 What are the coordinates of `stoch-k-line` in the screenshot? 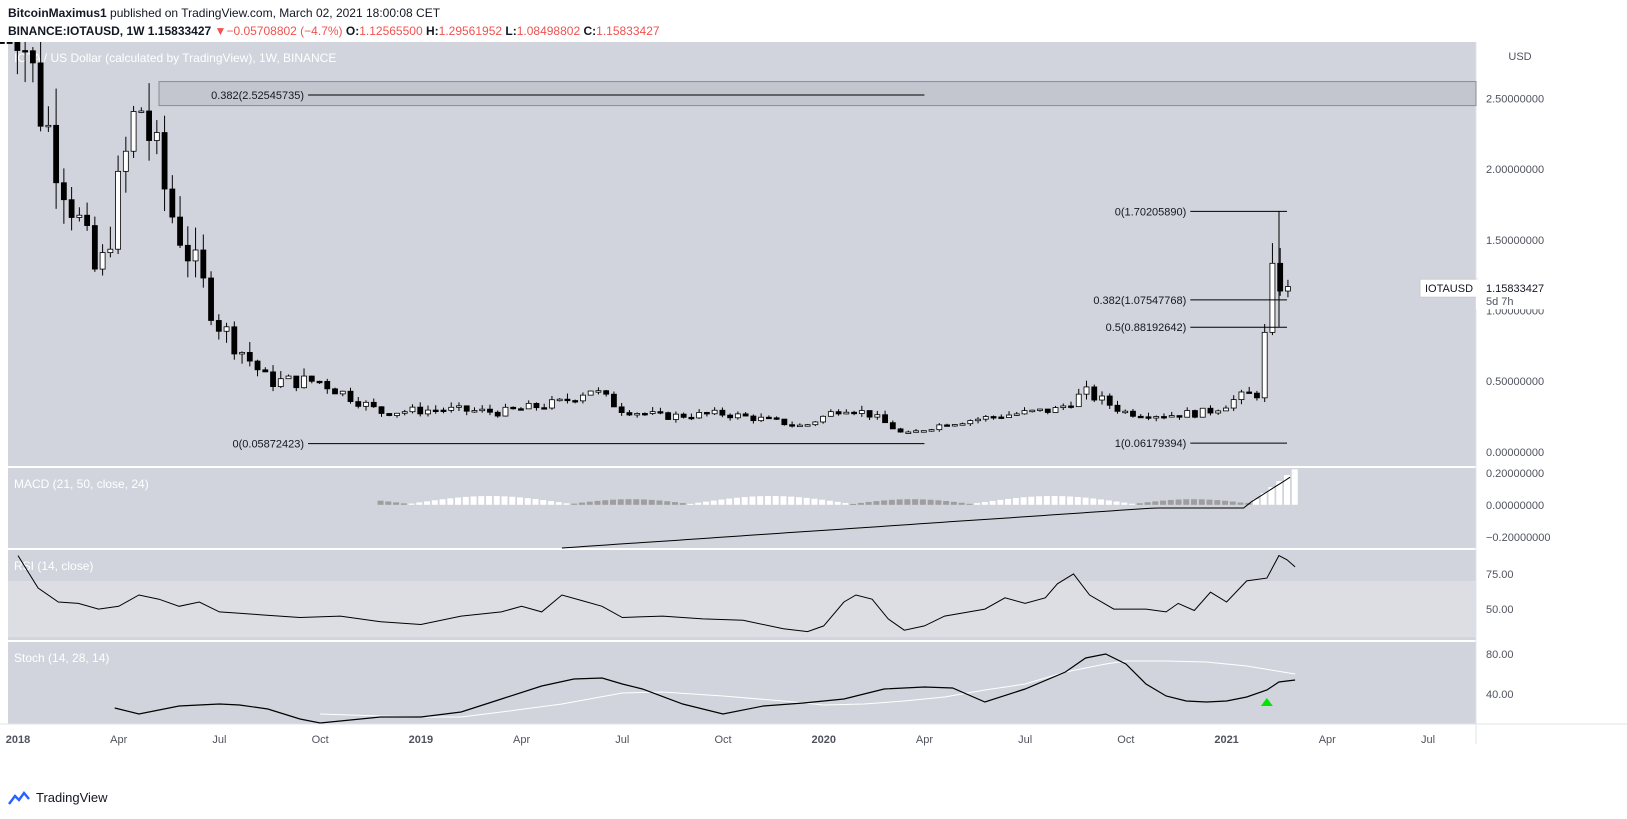 It's located at (705, 688).